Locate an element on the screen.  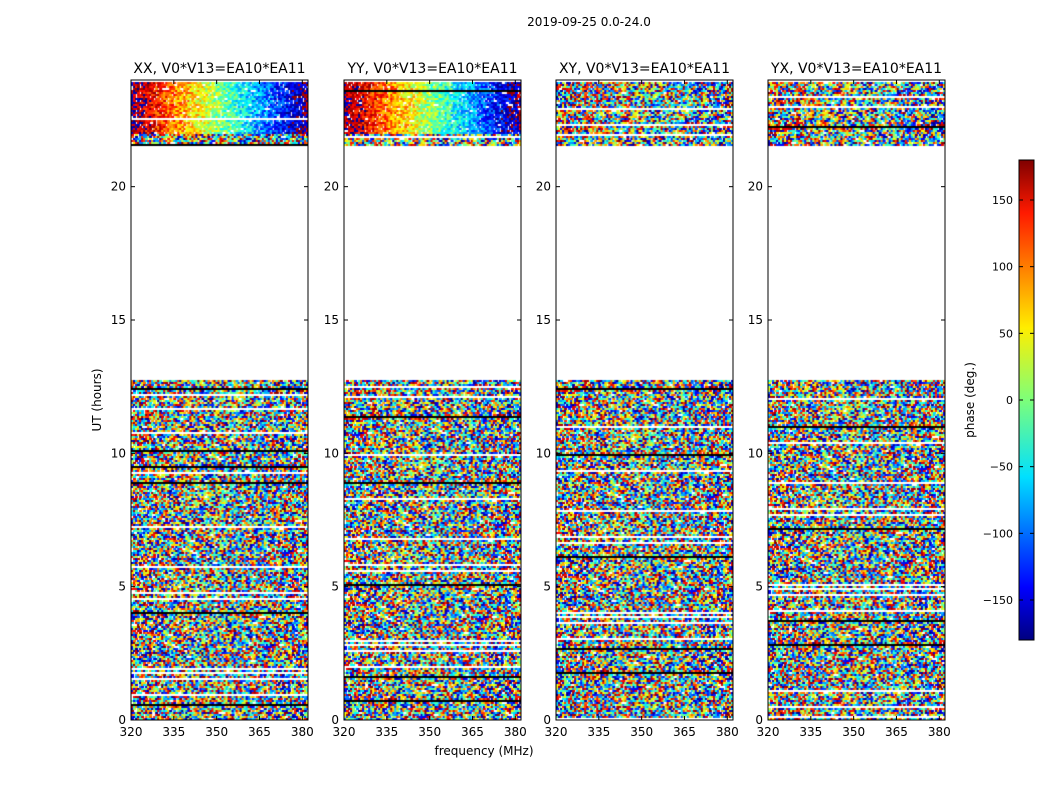
panel-title: YX, V0*V13=EA10*EA11 is located at coordinates (856, 69).